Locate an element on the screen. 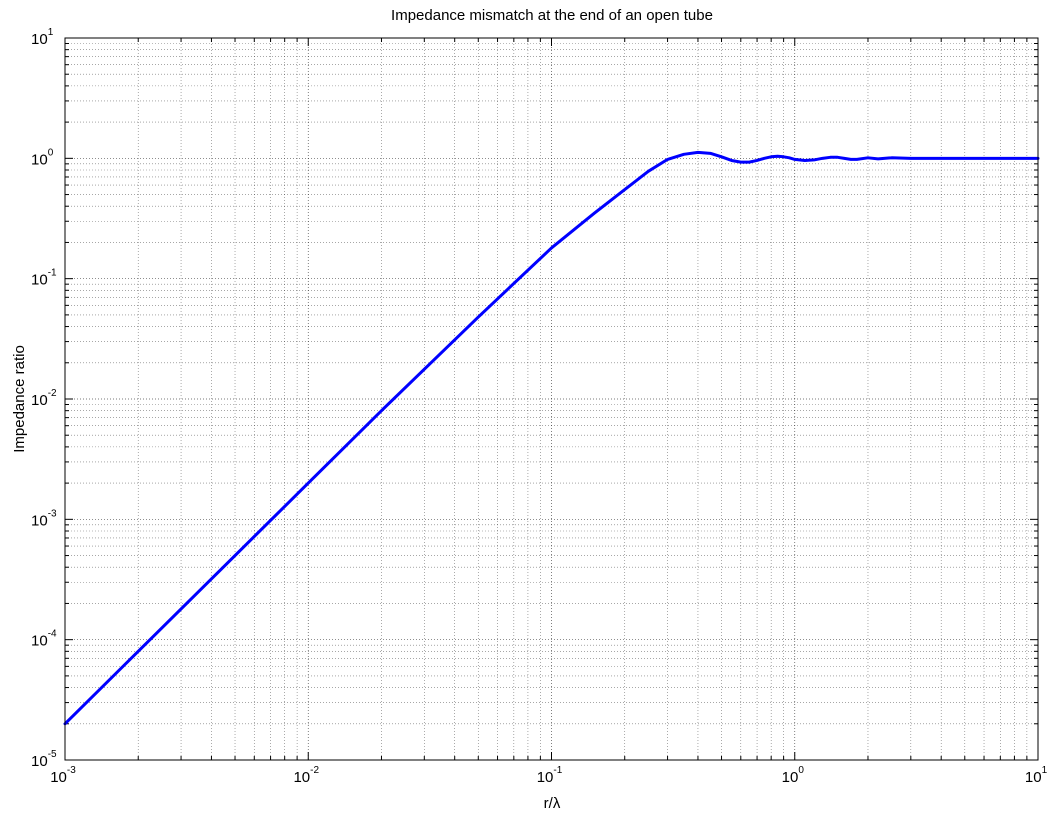  y-tick-label: 10⁻³ is located at coordinates (44, 518).